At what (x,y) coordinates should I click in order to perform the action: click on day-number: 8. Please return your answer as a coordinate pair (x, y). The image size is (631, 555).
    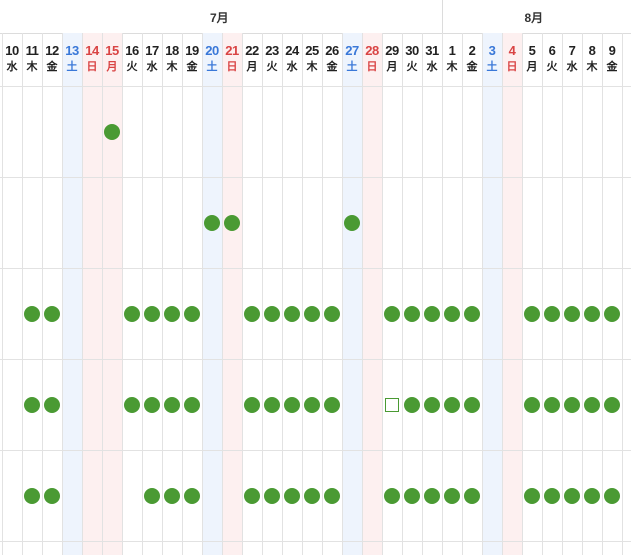
    Looking at the image, I should click on (592, 50).